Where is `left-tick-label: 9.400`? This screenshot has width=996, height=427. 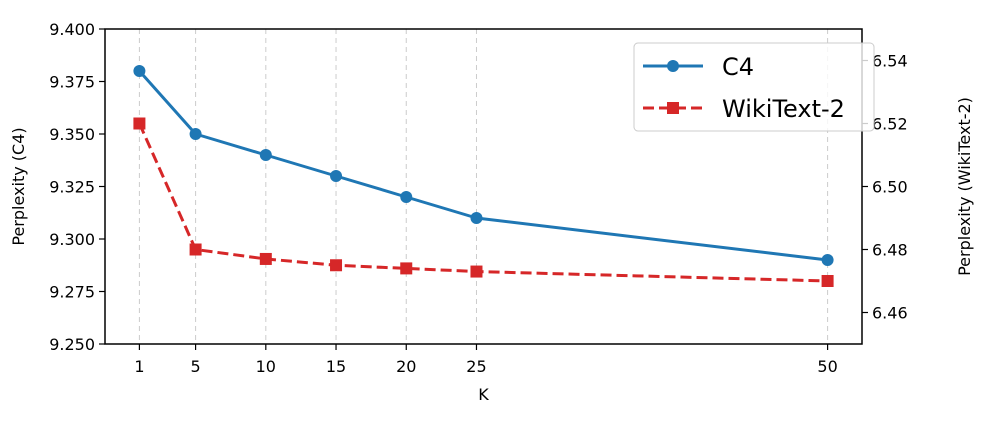
left-tick-label: 9.400 is located at coordinates (72, 29).